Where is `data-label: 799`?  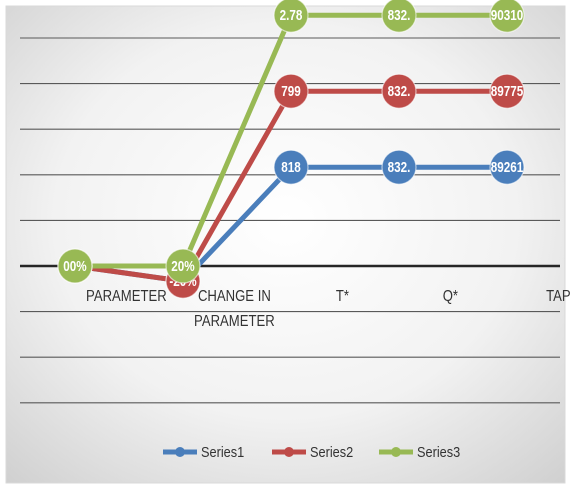
data-label: 799 is located at coordinates (291, 91).